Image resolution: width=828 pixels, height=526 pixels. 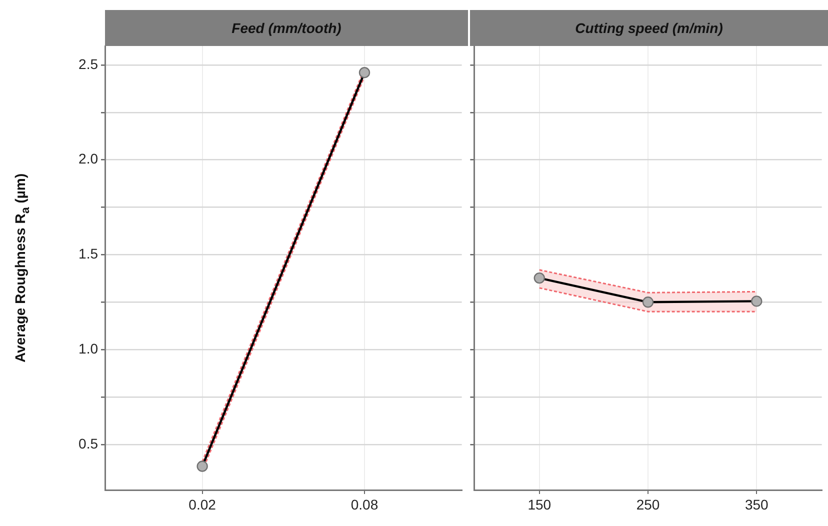 What do you see at coordinates (286, 28) in the screenshot?
I see `chart-title: Feed (mm/tooth)` at bounding box center [286, 28].